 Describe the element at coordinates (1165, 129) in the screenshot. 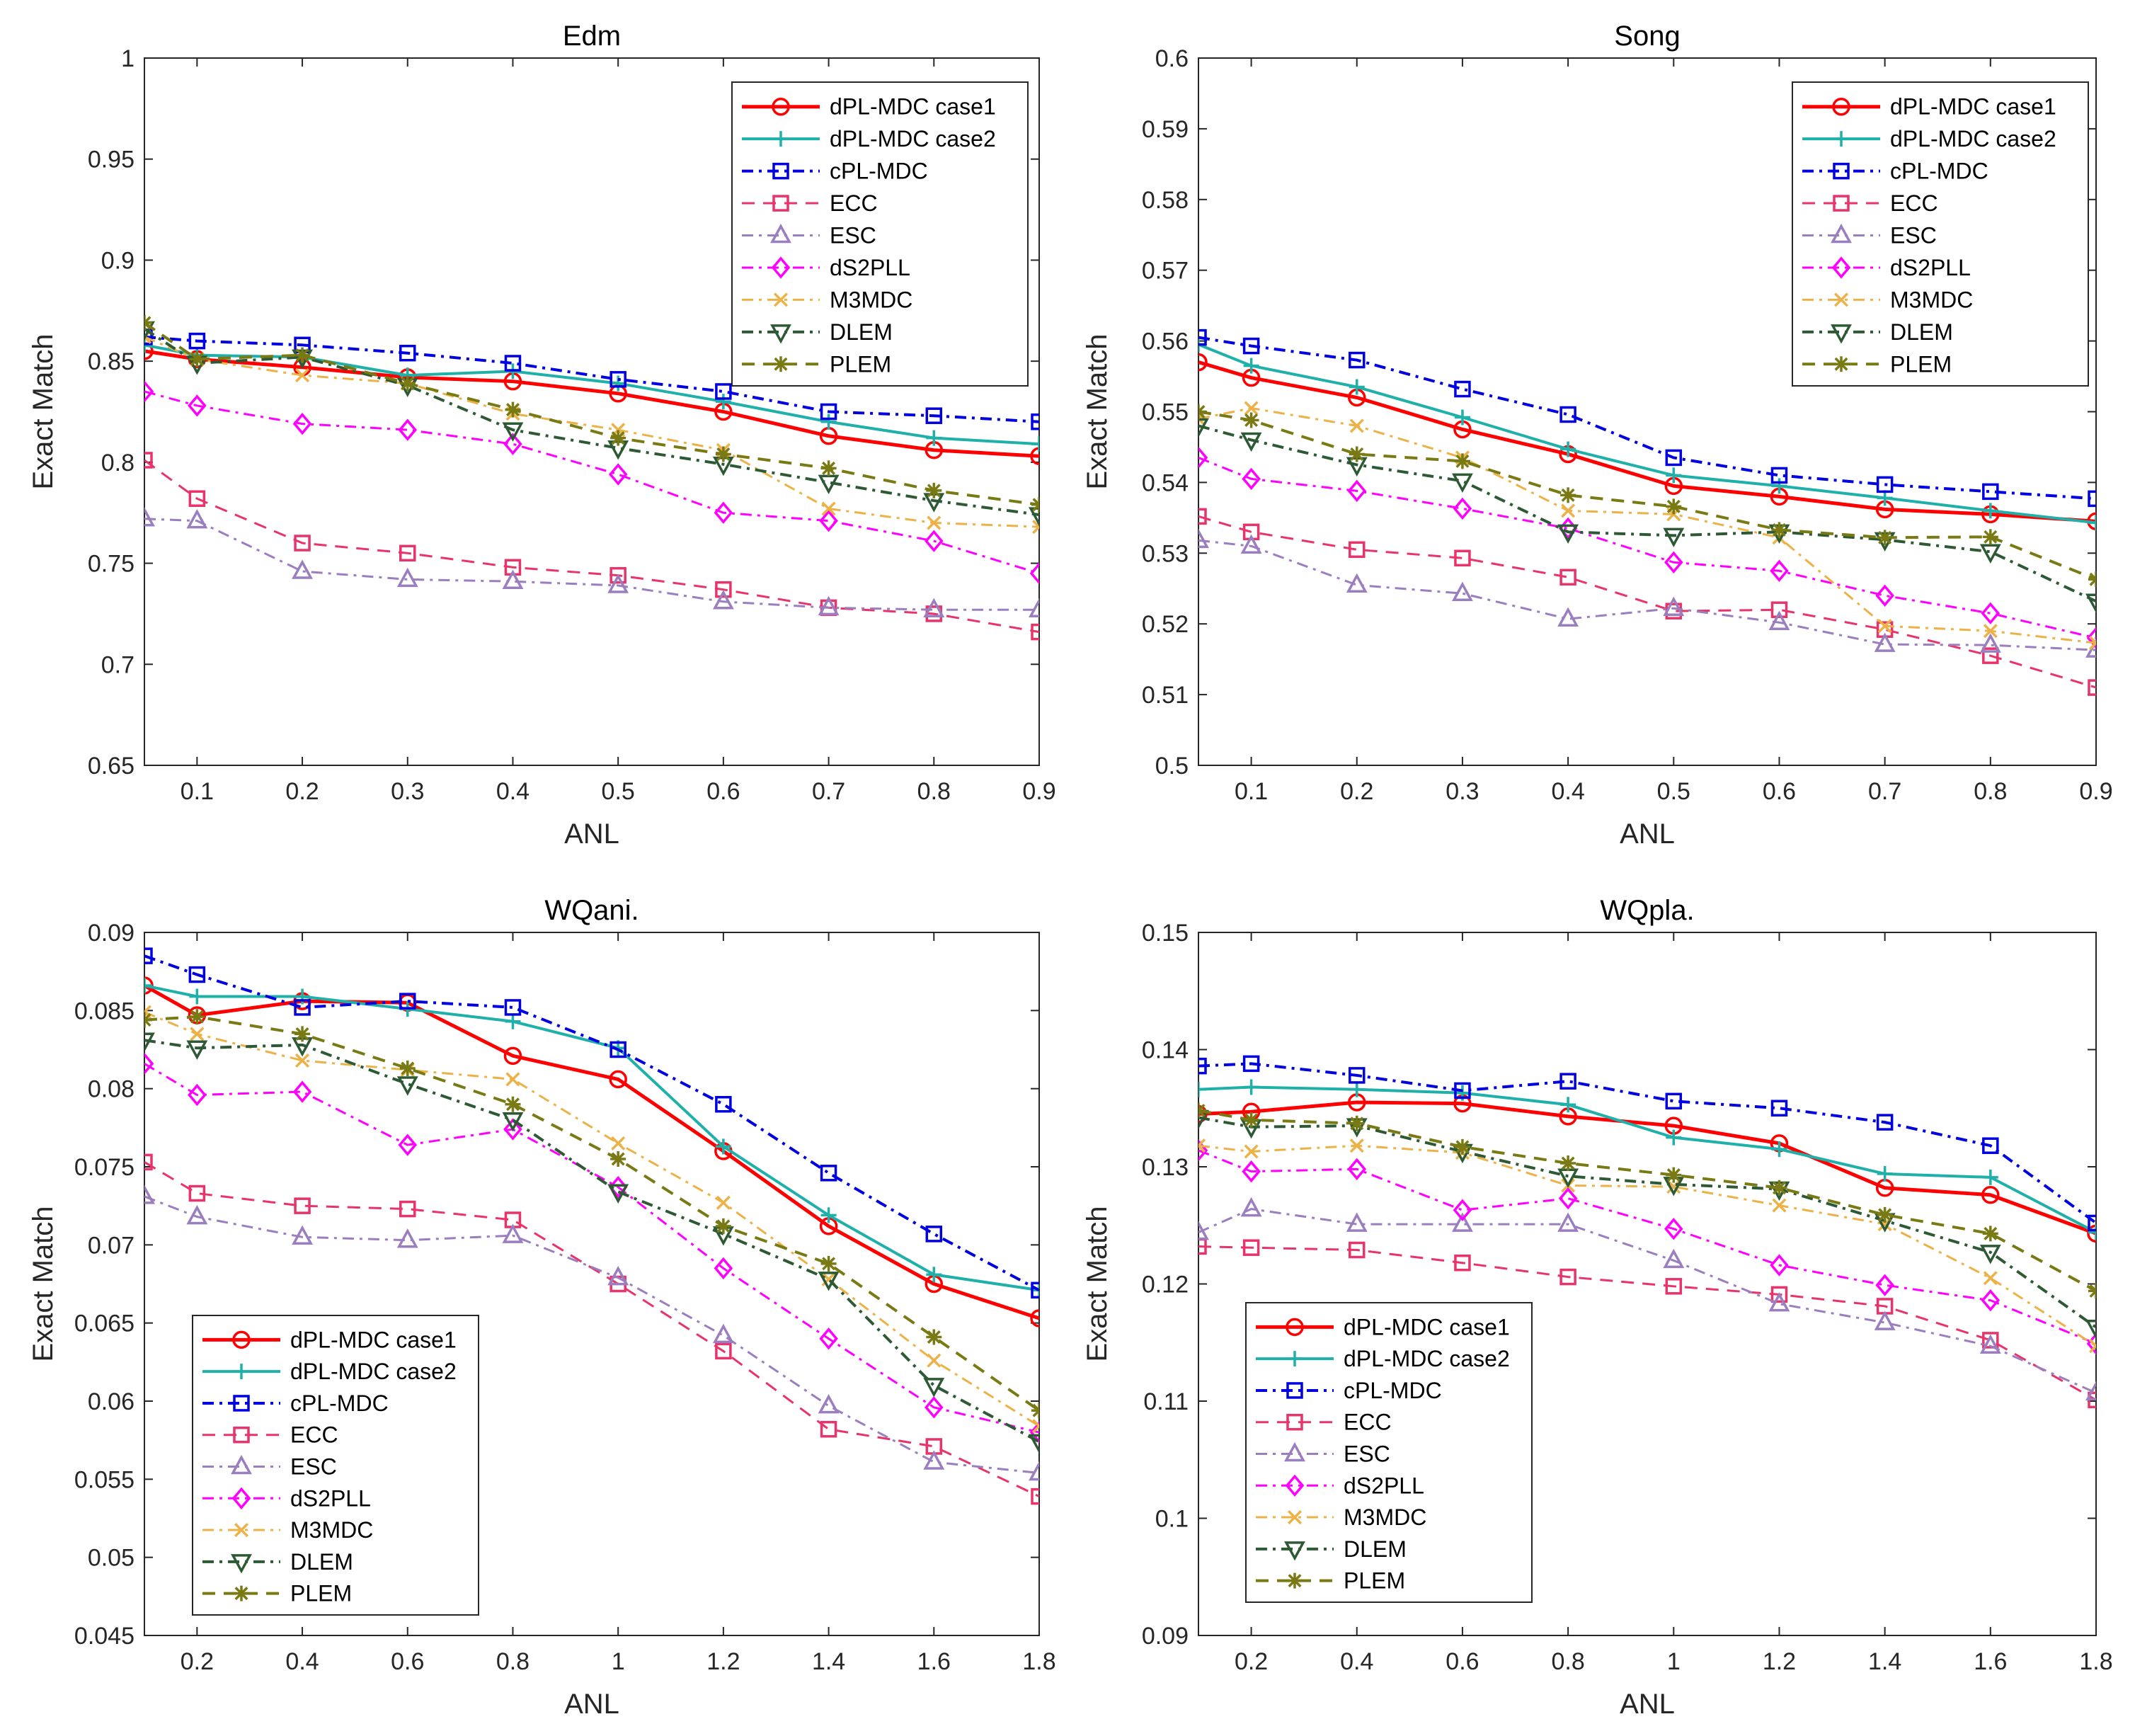

I see `y-tick-label: 0.59` at that location.